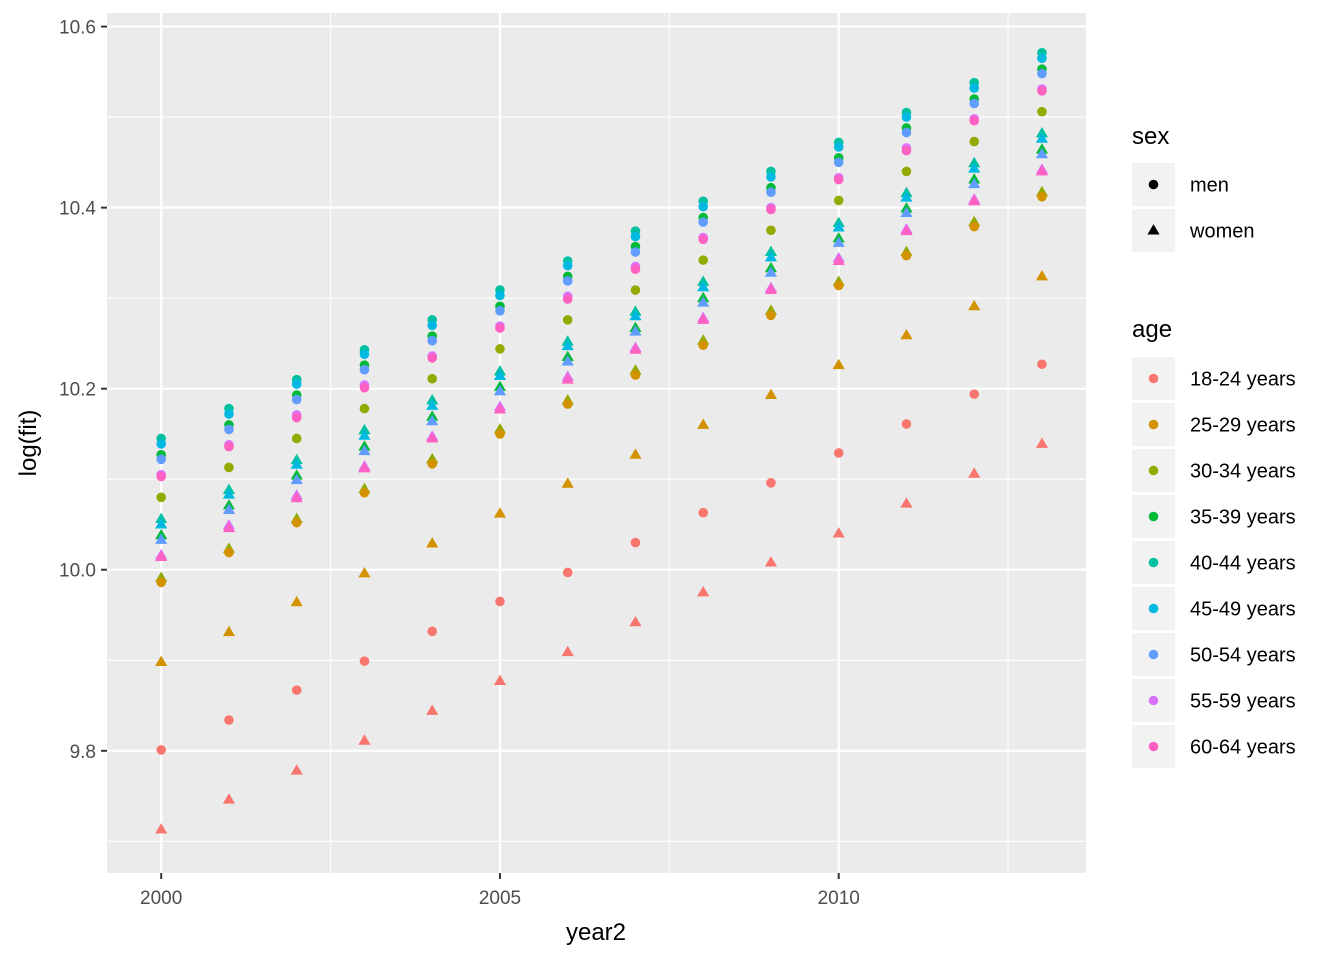  I want to click on y-tick-label: 10.2, so click(77, 390).